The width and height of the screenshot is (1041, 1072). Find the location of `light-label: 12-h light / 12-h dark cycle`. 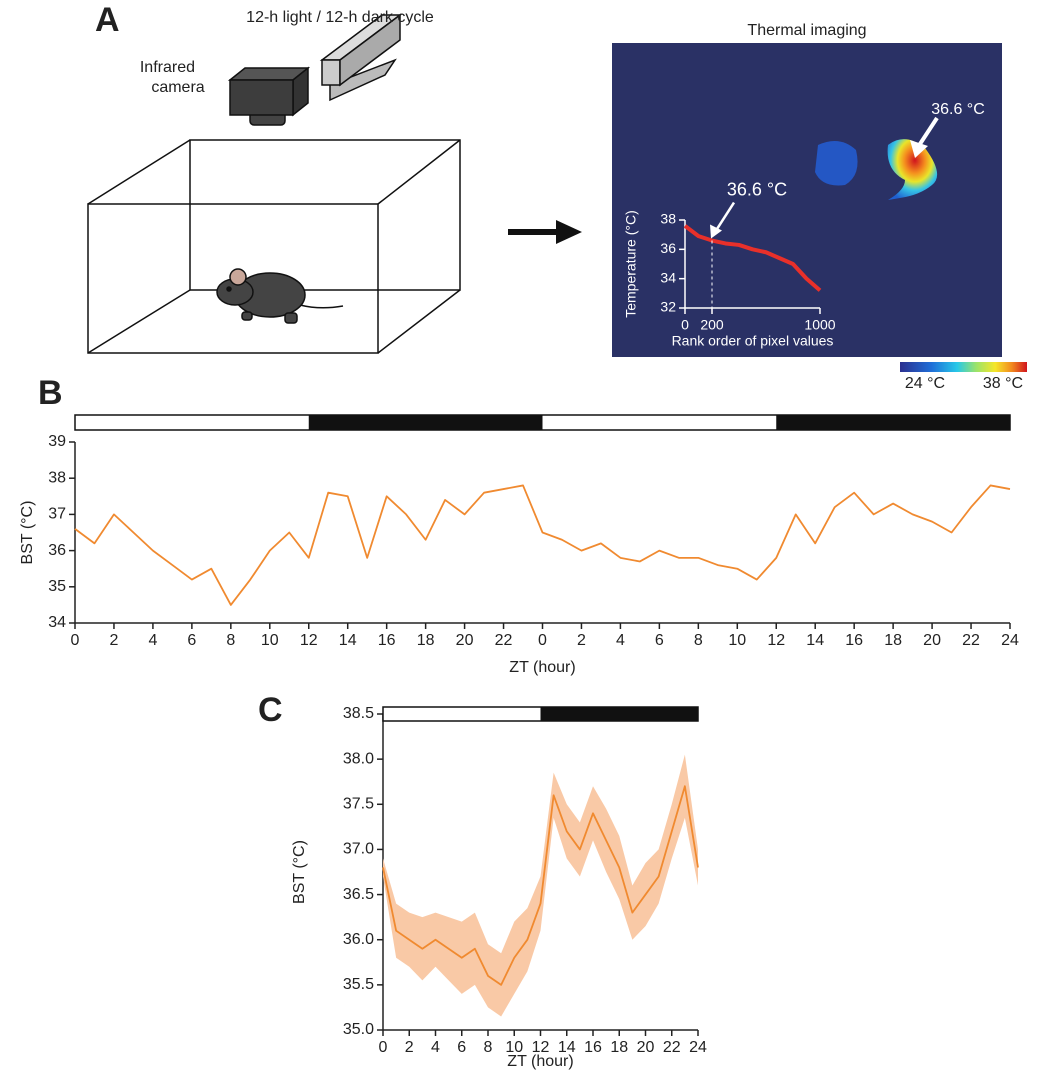

light-label: 12-h light / 12-h dark cycle is located at coordinates (340, 17).